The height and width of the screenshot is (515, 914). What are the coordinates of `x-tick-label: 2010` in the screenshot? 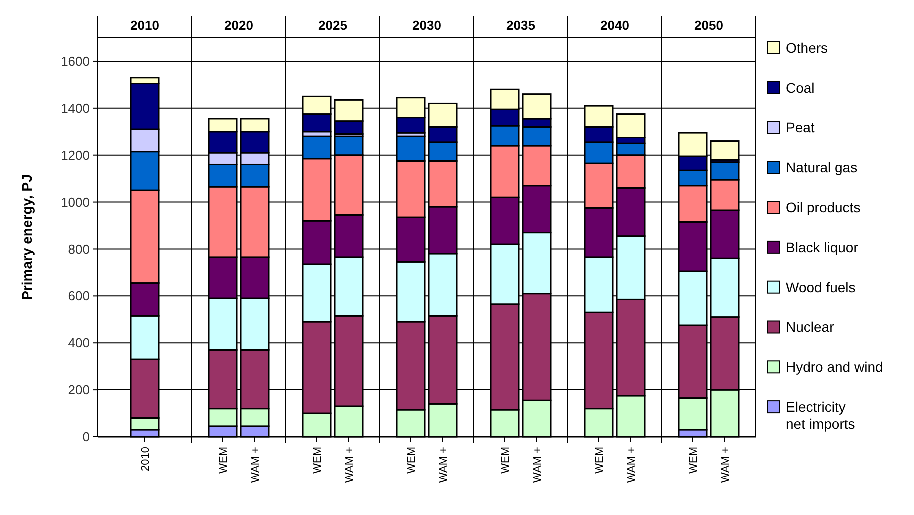 It's located at (146, 459).